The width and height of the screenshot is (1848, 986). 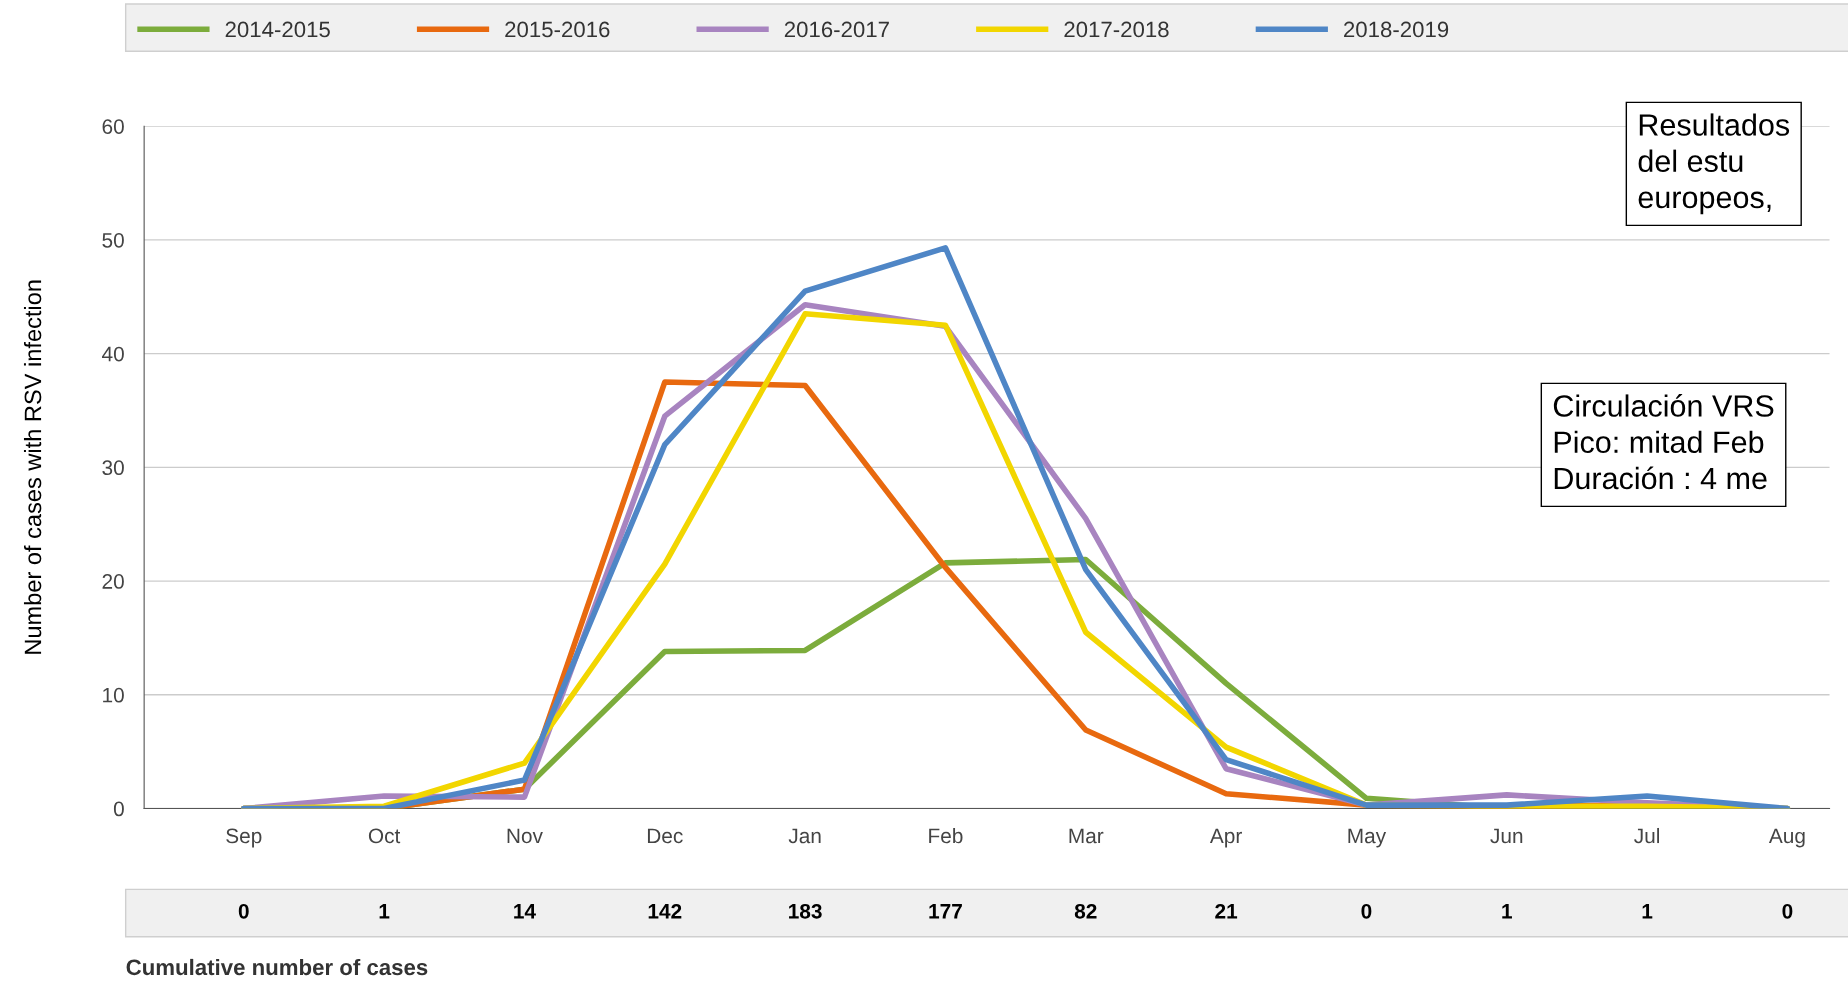 What do you see at coordinates (1714, 164) in the screenshot?
I see `annotation: Resultados del estu europeos,` at bounding box center [1714, 164].